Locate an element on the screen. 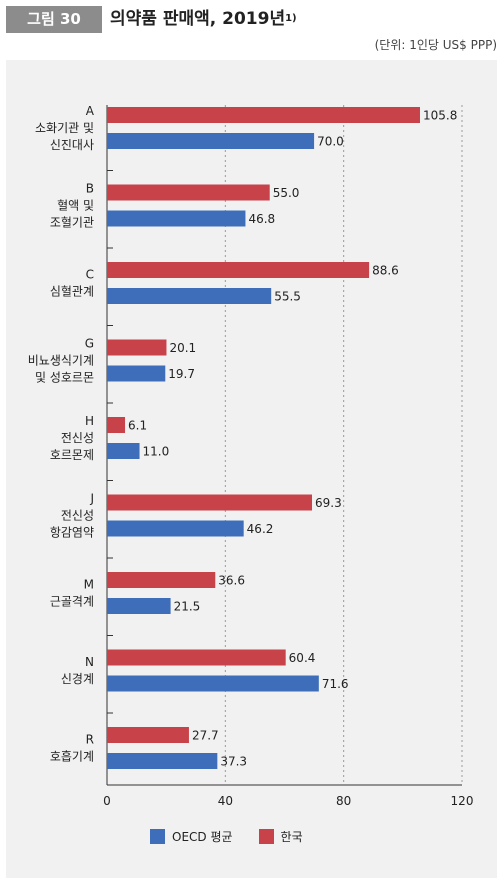 The width and height of the screenshot is (503, 881). legend-swatch-oecd is located at coordinates (157, 836).